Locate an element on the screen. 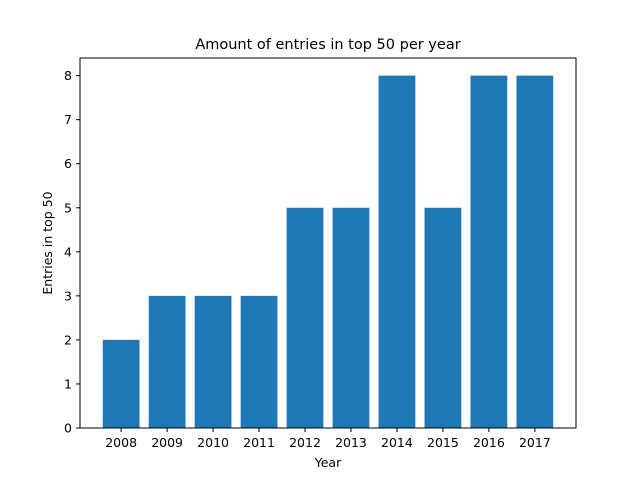  x-axis-label: Year is located at coordinates (328, 462).